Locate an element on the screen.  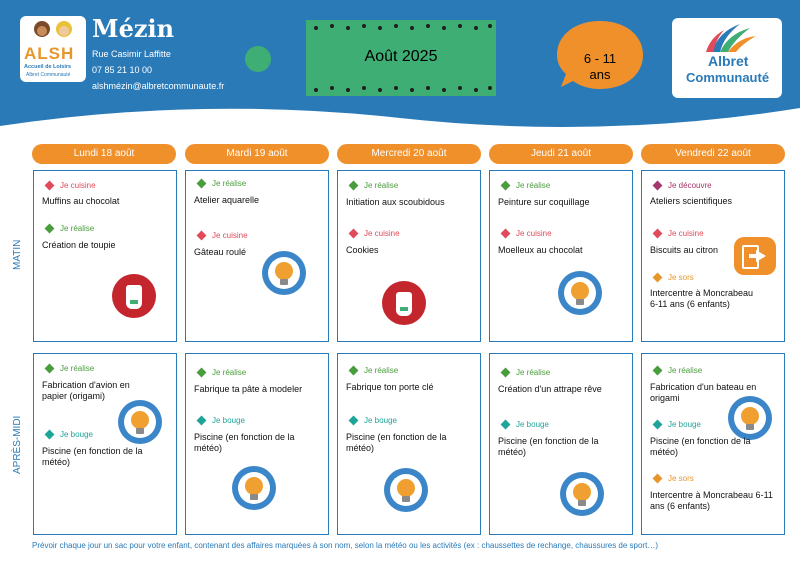
centre-name: Mézin is located at coordinates (133, 28).